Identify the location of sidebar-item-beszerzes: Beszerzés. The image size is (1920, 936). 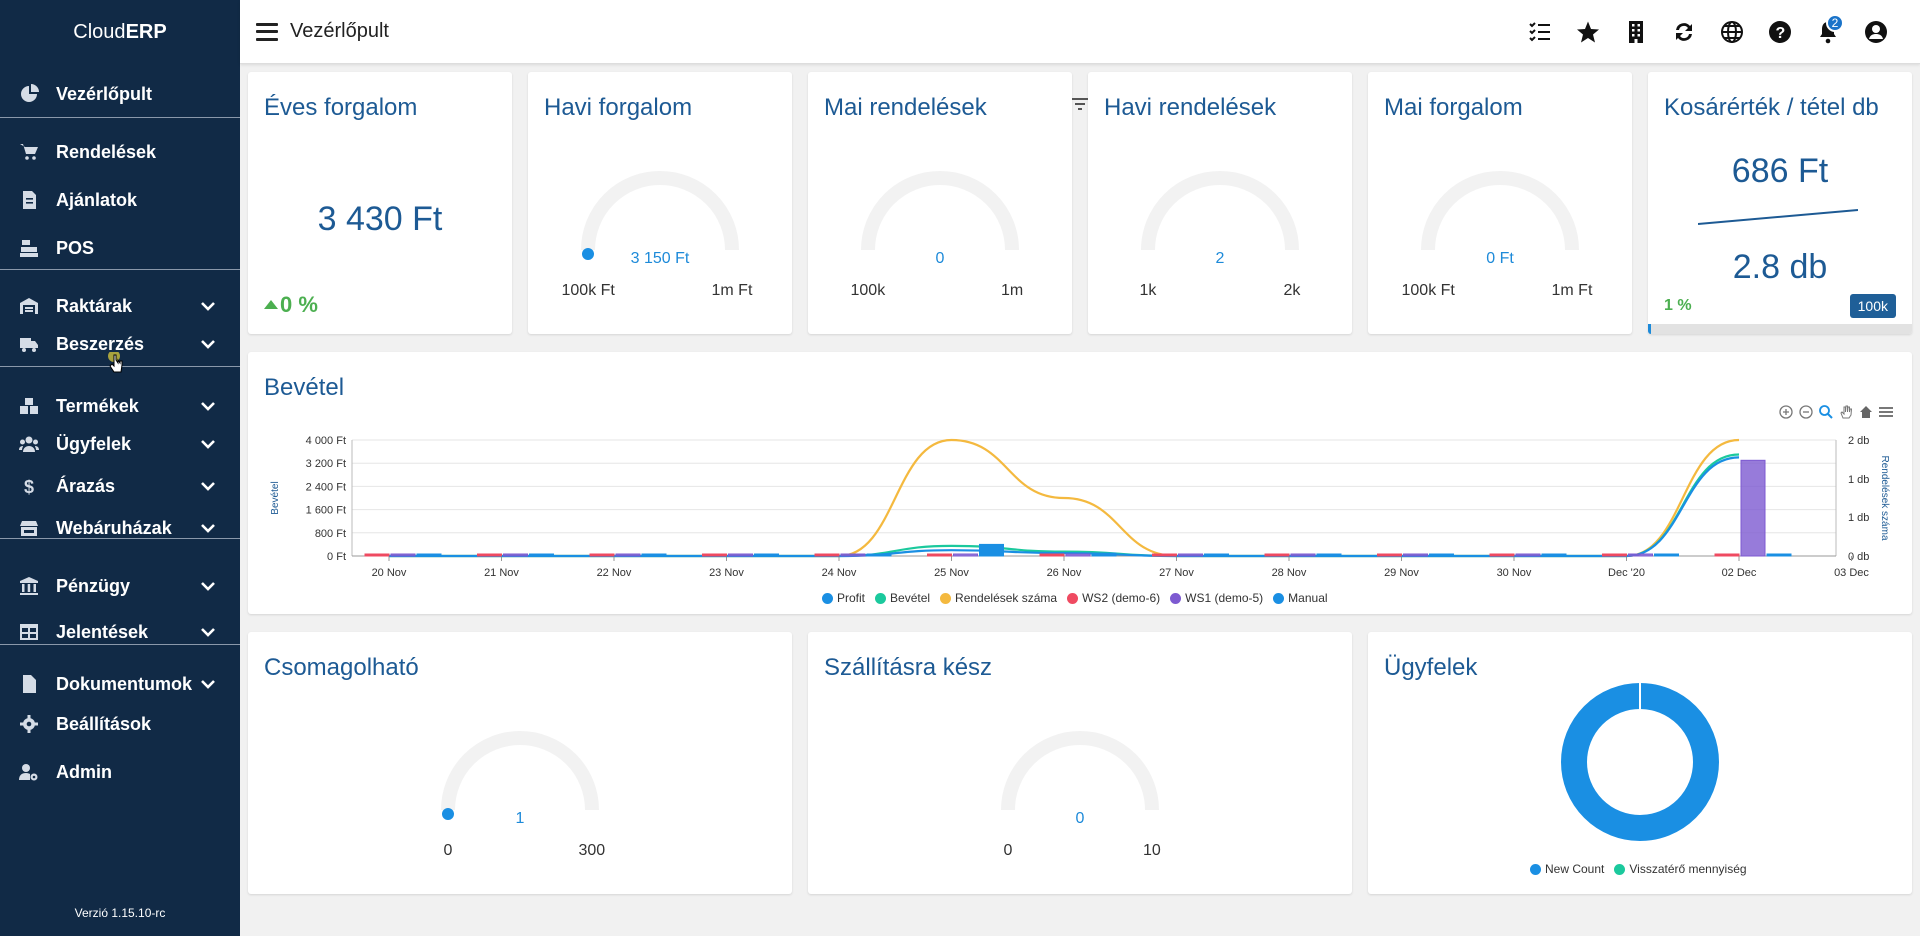
(120, 344).